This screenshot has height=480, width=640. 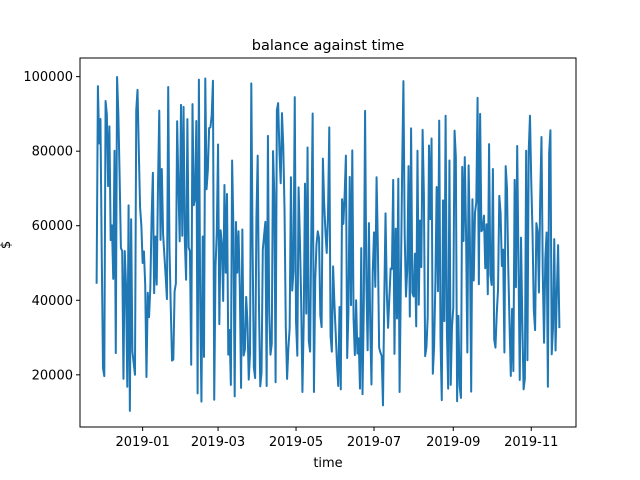 I want to click on y-tick-label: 100000, so click(x=48, y=77).